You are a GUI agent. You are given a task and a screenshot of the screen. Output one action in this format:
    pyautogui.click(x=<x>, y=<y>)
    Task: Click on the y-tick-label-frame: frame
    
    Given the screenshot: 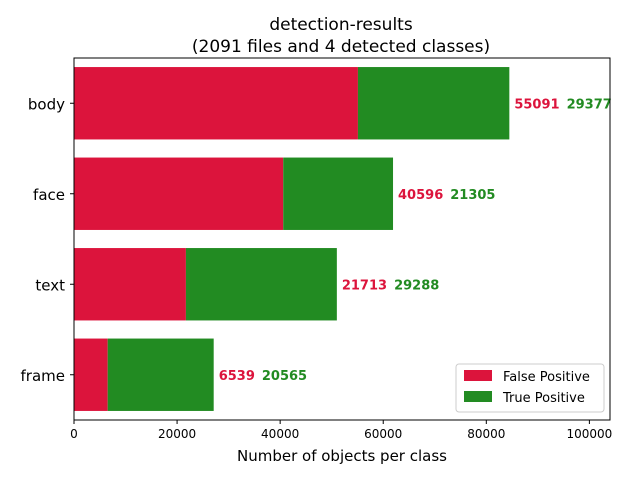 What is the action you would take?
    pyautogui.click(x=43, y=376)
    